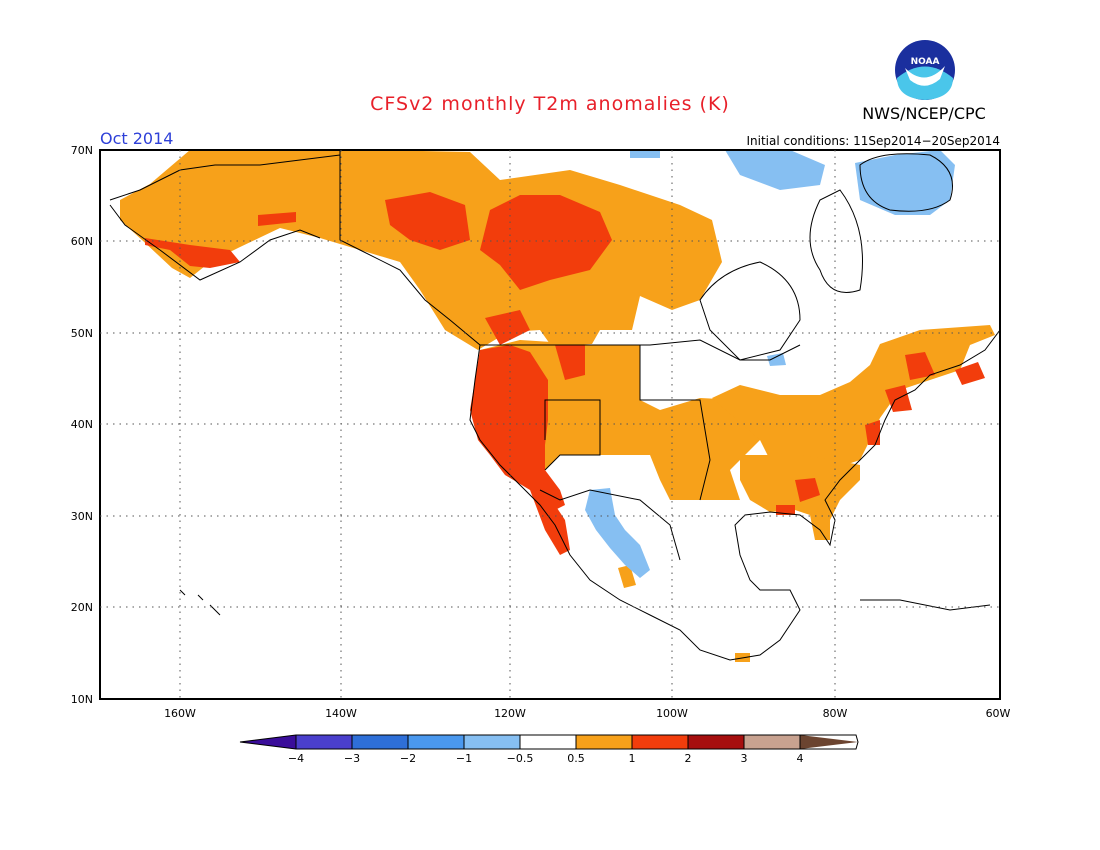 The image size is (1100, 850). I want to click on colorbar-swatch-lt-m4, so click(268, 742).